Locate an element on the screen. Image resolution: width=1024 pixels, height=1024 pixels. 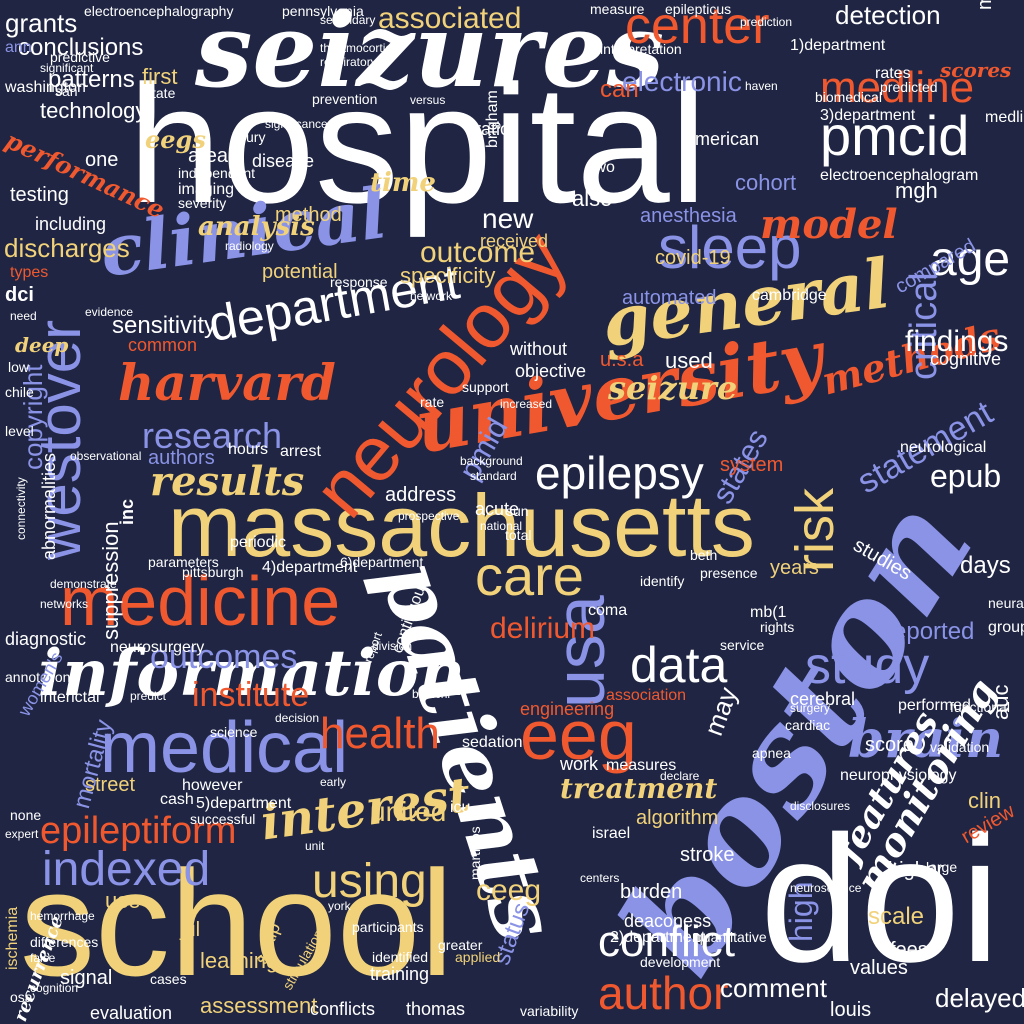
word-israel: israel is located at coordinates (611, 833).